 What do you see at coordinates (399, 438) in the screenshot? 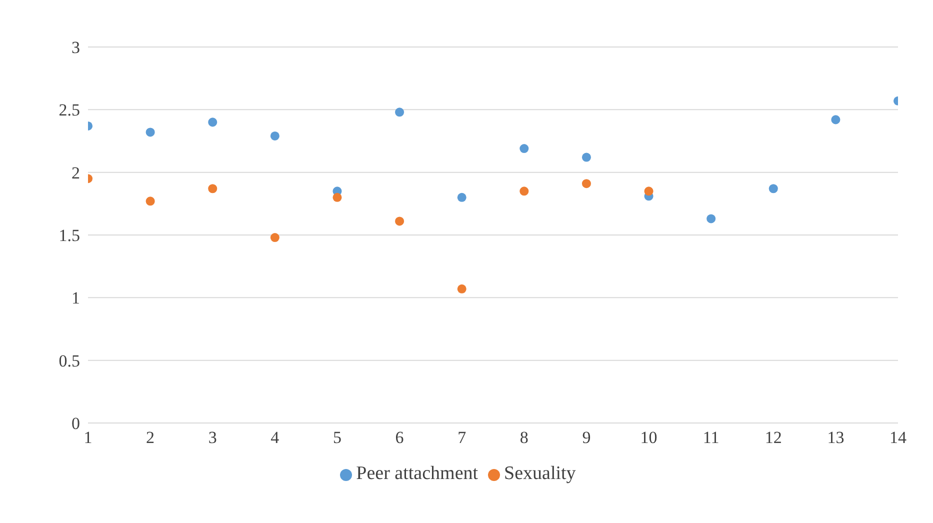
I see `x-tick-label: 6` at bounding box center [399, 438].